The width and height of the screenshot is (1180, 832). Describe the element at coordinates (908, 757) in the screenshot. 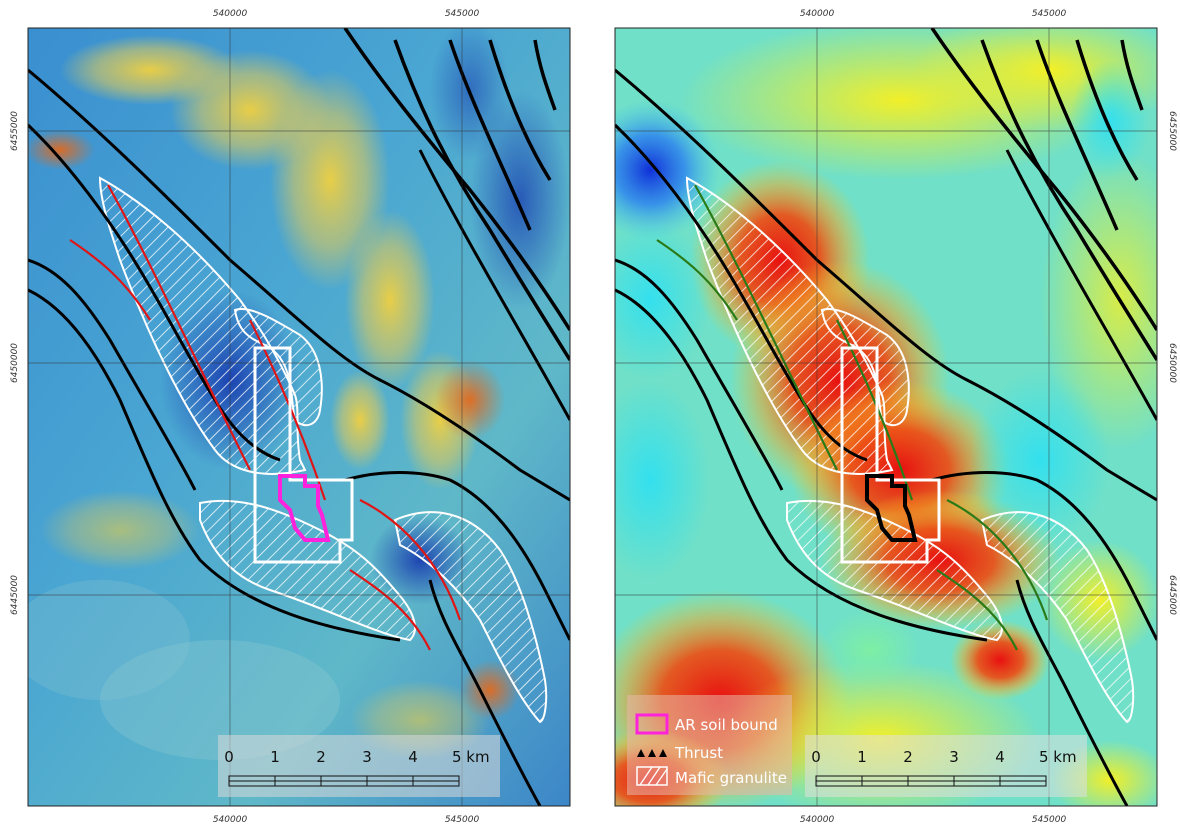

I see `scale-tick-2-right: 2` at that location.